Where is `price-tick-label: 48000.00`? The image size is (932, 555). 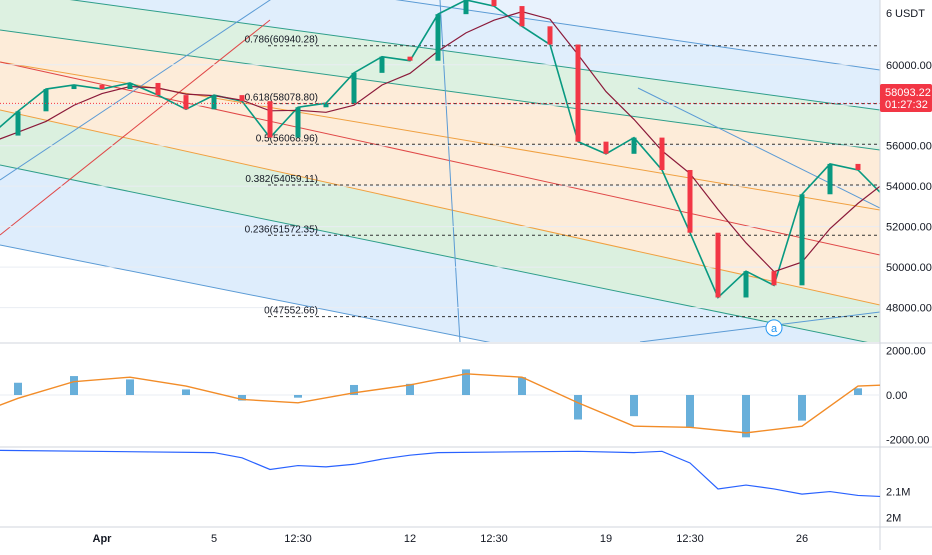
price-tick-label: 48000.00 is located at coordinates (909, 309).